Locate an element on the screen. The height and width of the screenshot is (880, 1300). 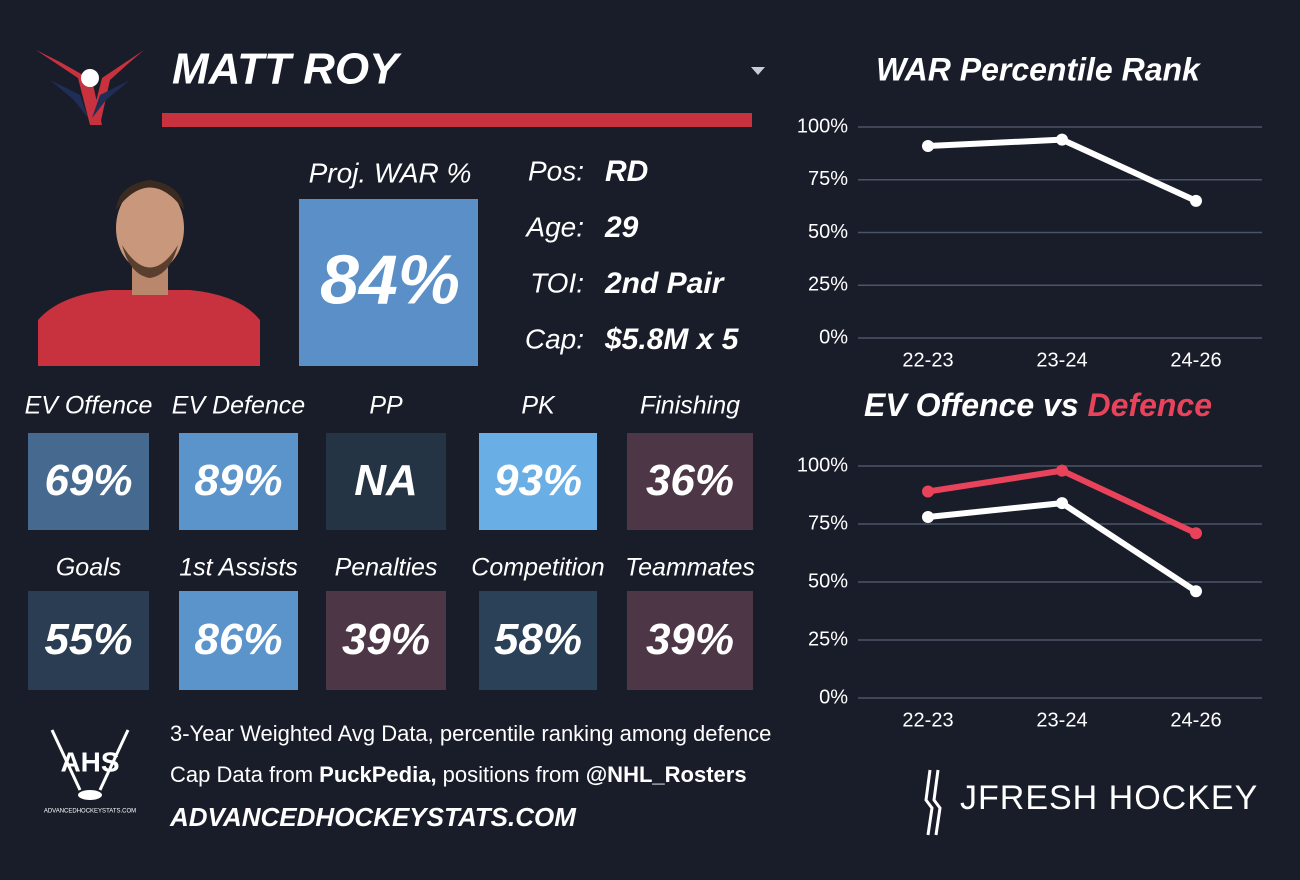
credit-text: positions from is located at coordinates (511, 774).